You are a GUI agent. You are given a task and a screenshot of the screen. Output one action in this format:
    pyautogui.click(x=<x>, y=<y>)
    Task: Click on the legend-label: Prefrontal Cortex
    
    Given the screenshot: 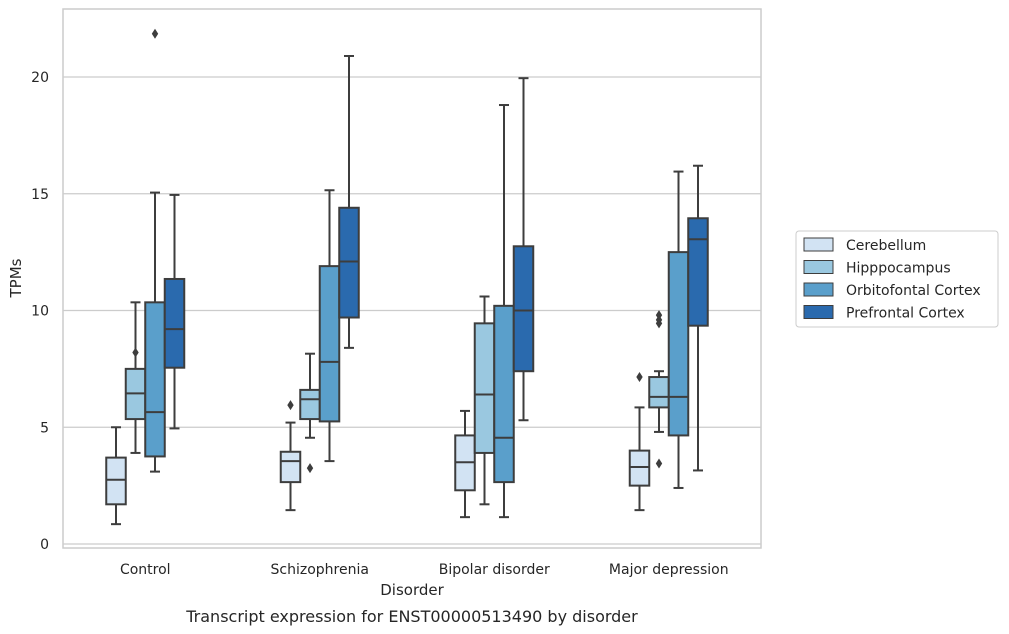 What is the action you would take?
    pyautogui.click(x=905, y=314)
    